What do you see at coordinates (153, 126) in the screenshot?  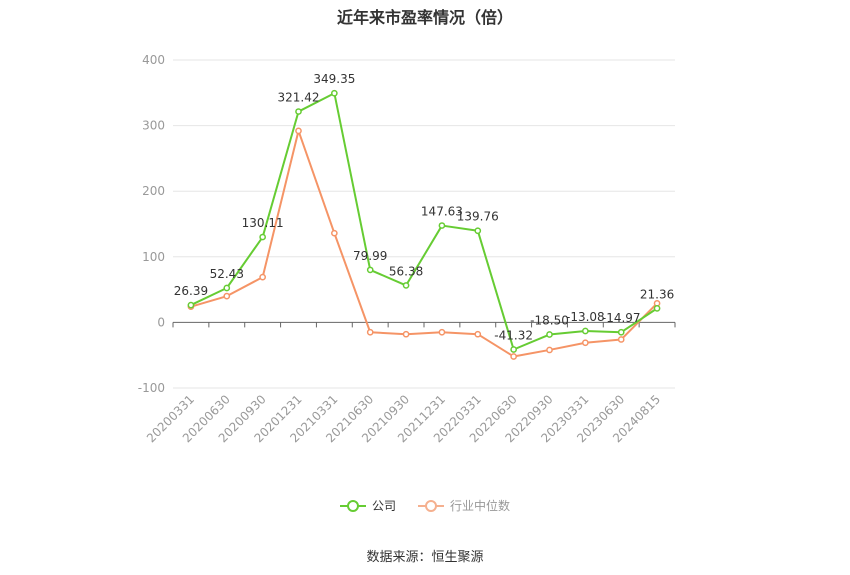 I see `y-tick-label: 300` at bounding box center [153, 126].